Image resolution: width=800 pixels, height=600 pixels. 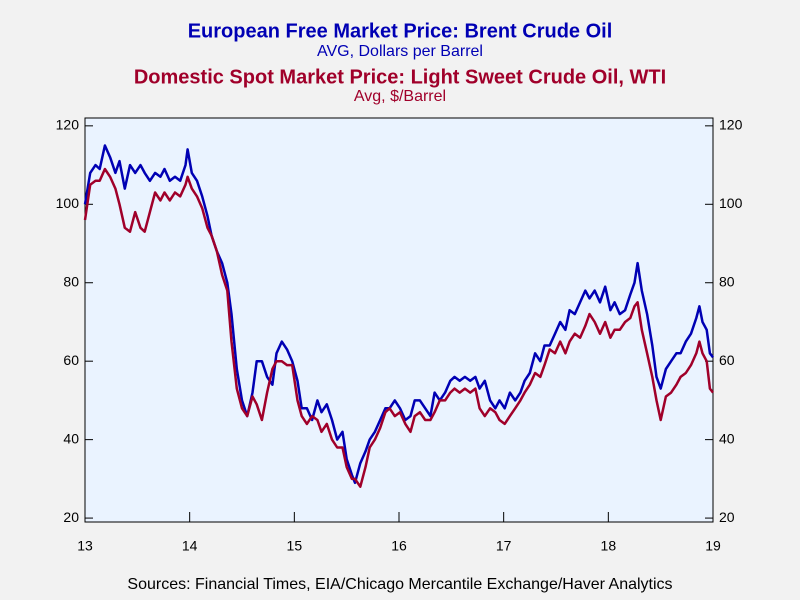 I want to click on y-tick-label: 60, so click(x=71, y=360).